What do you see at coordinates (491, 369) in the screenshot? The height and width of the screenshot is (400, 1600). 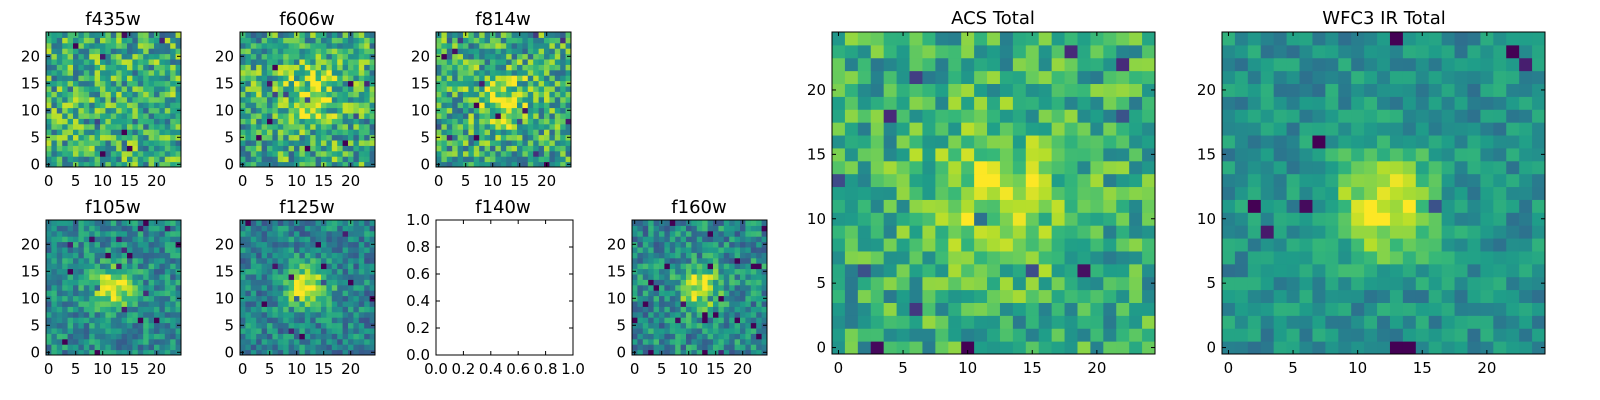 I see `x-tick-label: 0.4` at bounding box center [491, 369].